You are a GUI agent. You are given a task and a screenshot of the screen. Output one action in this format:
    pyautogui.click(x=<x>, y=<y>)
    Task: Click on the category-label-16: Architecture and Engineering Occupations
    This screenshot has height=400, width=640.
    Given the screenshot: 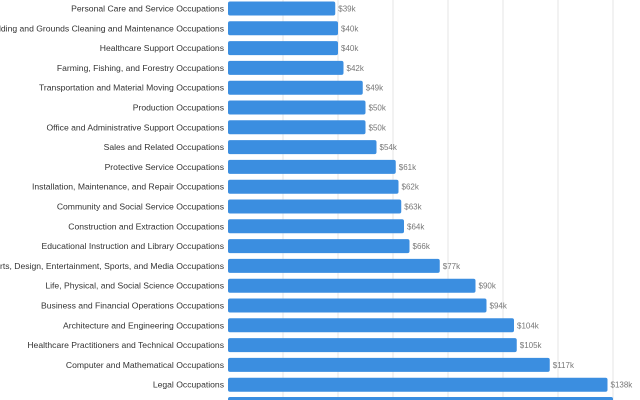 What is the action you would take?
    pyautogui.click(x=143, y=325)
    